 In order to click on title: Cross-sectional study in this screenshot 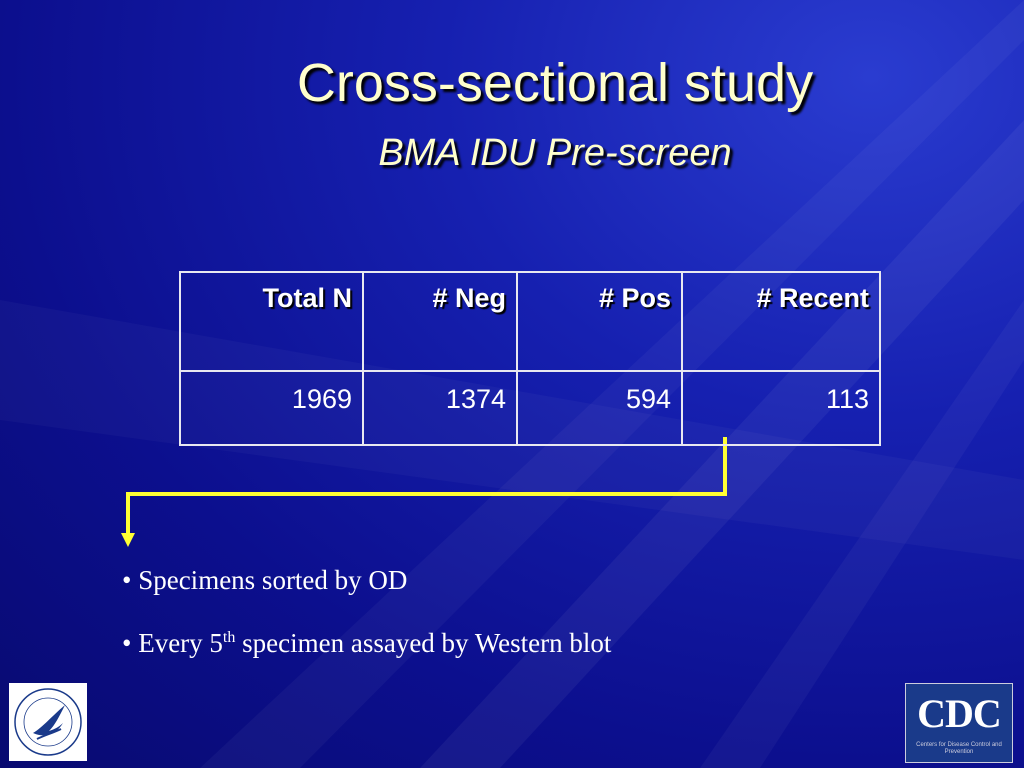, I will do `click(555, 83)`.